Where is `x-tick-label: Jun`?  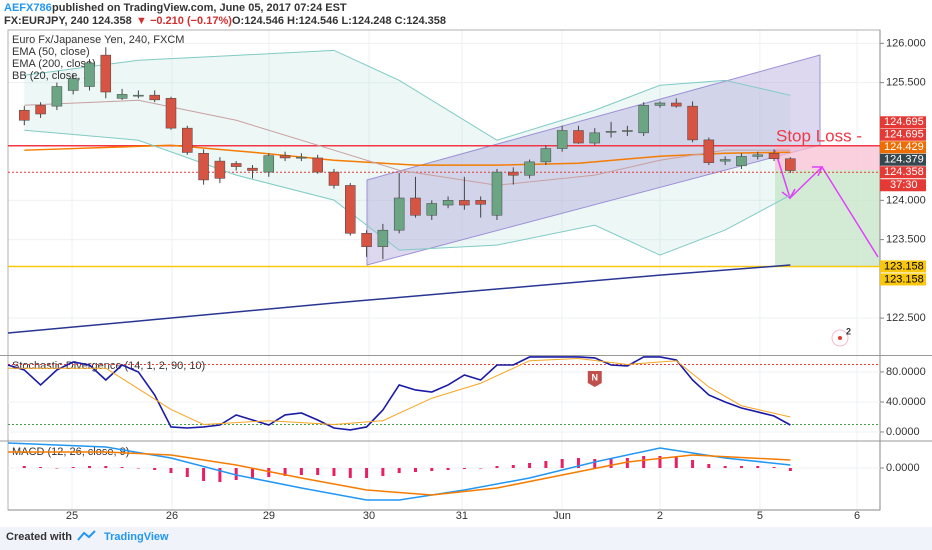 x-tick-label: Jun is located at coordinates (562, 516).